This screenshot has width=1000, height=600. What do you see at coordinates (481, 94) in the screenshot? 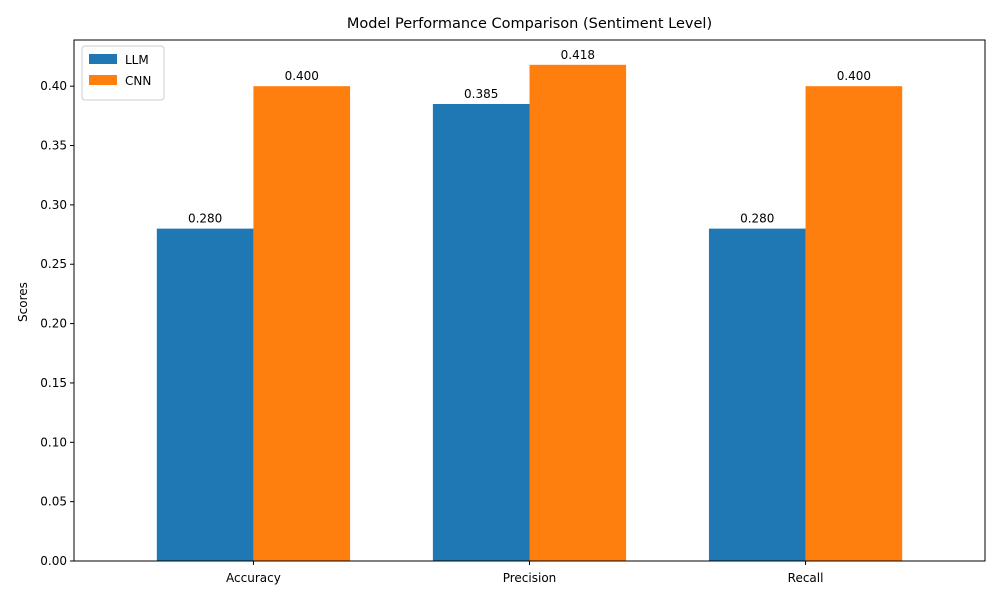
I see `data-label: 0.385` at bounding box center [481, 94].